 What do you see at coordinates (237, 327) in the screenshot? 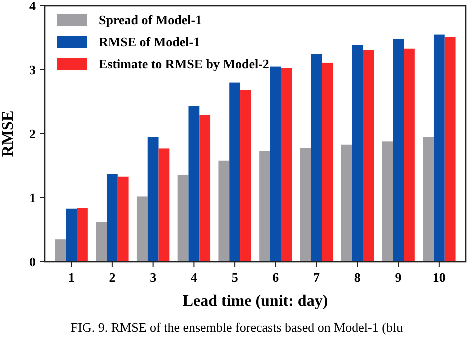
I see `caption: FIG. 9. RMSE of the ensemble forecasts based on Model-1 (blu` at bounding box center [237, 327].